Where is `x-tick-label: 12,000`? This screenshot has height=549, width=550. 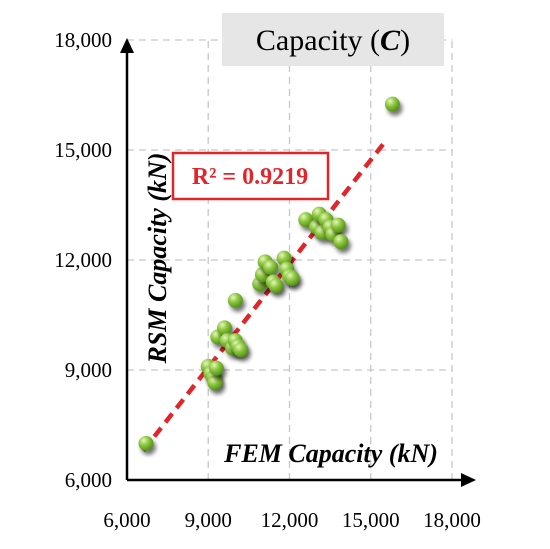 x-tick-label: 12,000 is located at coordinates (290, 520).